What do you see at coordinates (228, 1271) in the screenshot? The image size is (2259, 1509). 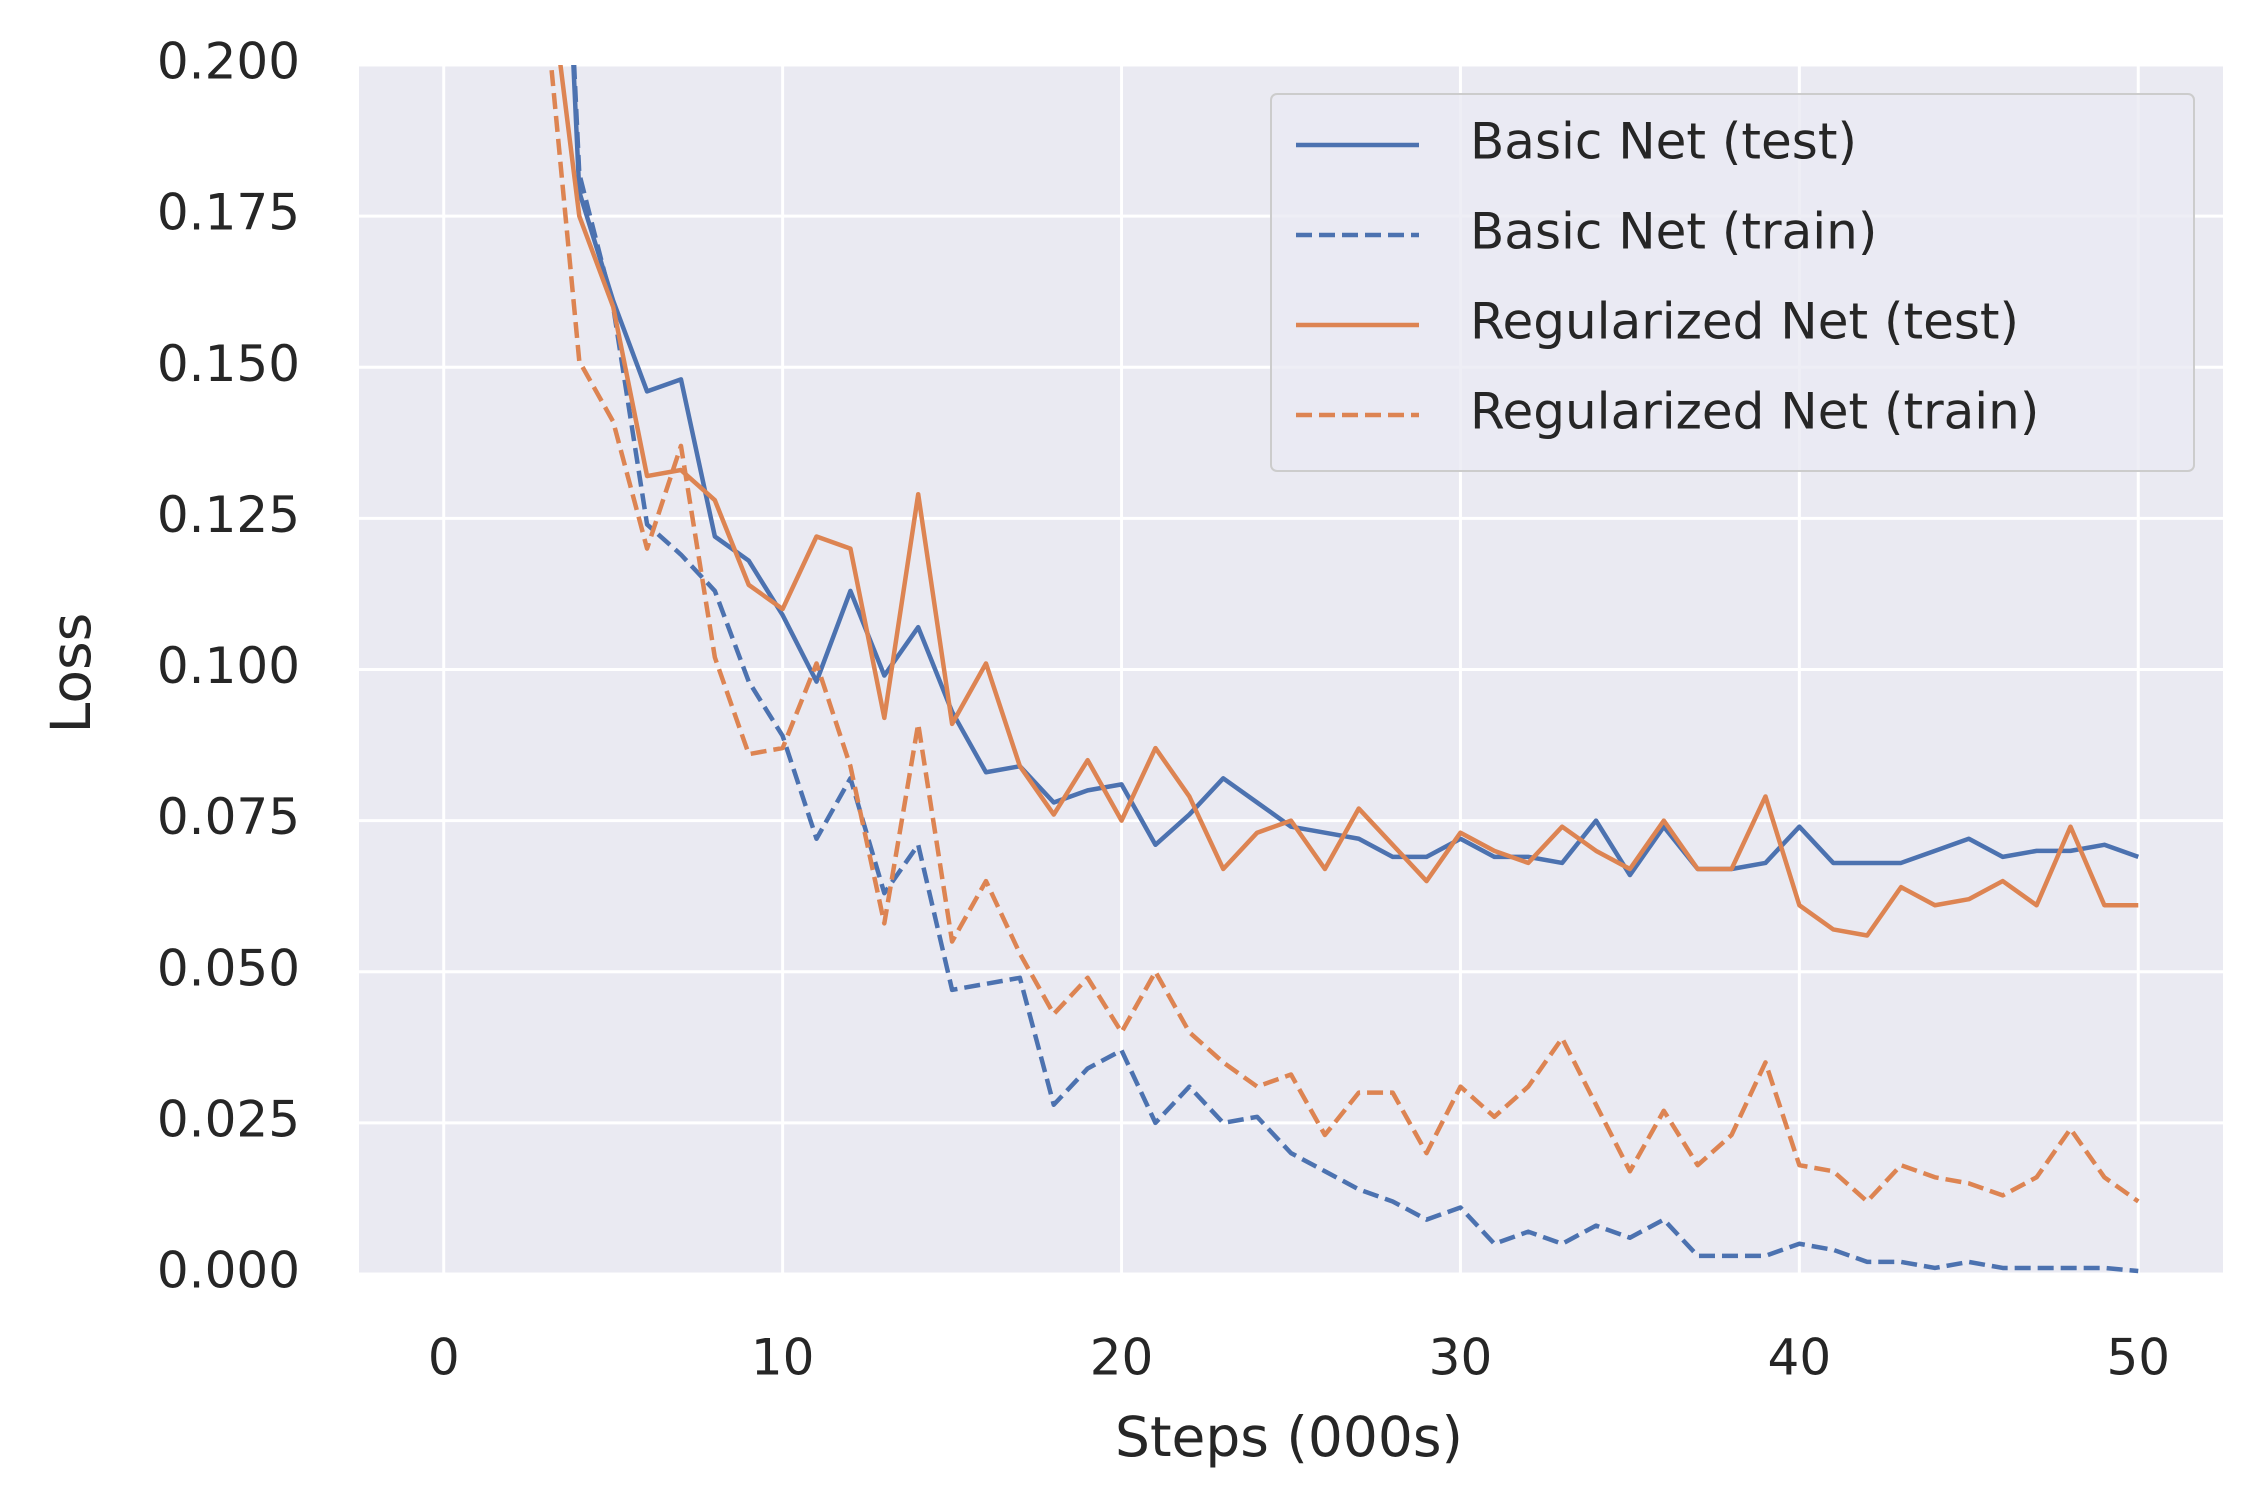 I see `y-tick-label: 0.000` at bounding box center [228, 1271].